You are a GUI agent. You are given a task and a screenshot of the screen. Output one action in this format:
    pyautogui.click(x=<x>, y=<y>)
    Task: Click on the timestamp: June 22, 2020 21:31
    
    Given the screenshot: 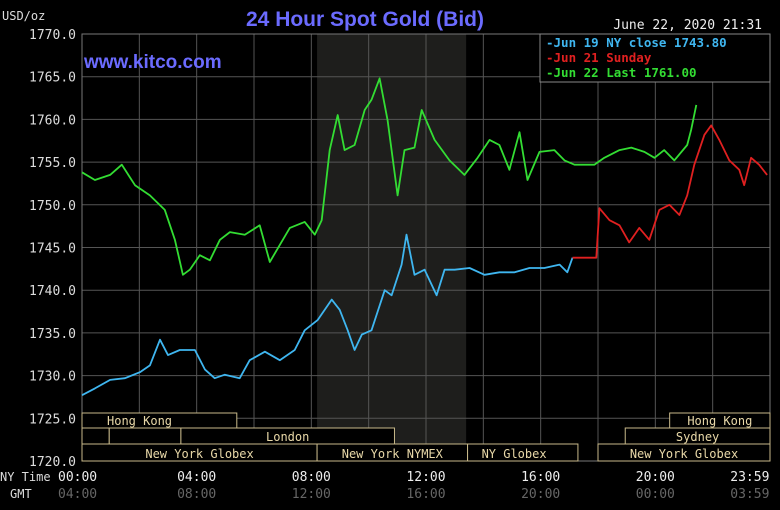 What is the action you would take?
    pyautogui.click(x=687, y=25)
    